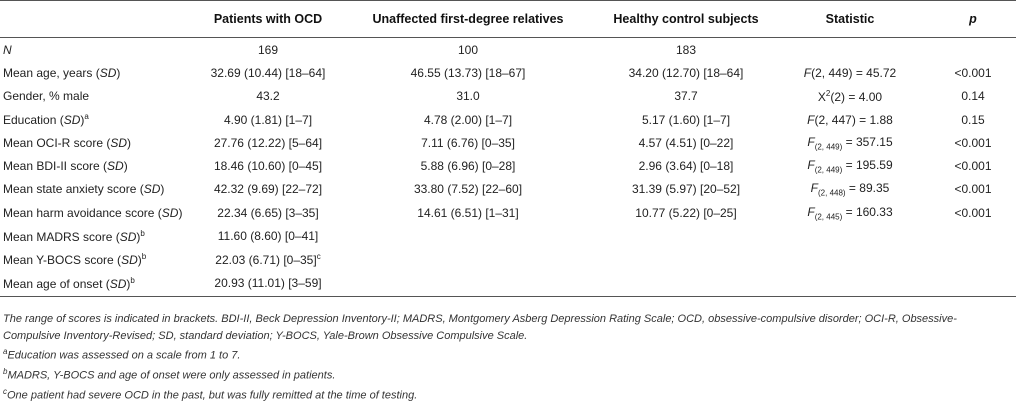 The height and width of the screenshot is (408, 1016). I want to click on cell-controls: 31.39 (5.97) [20–52], so click(686, 189).